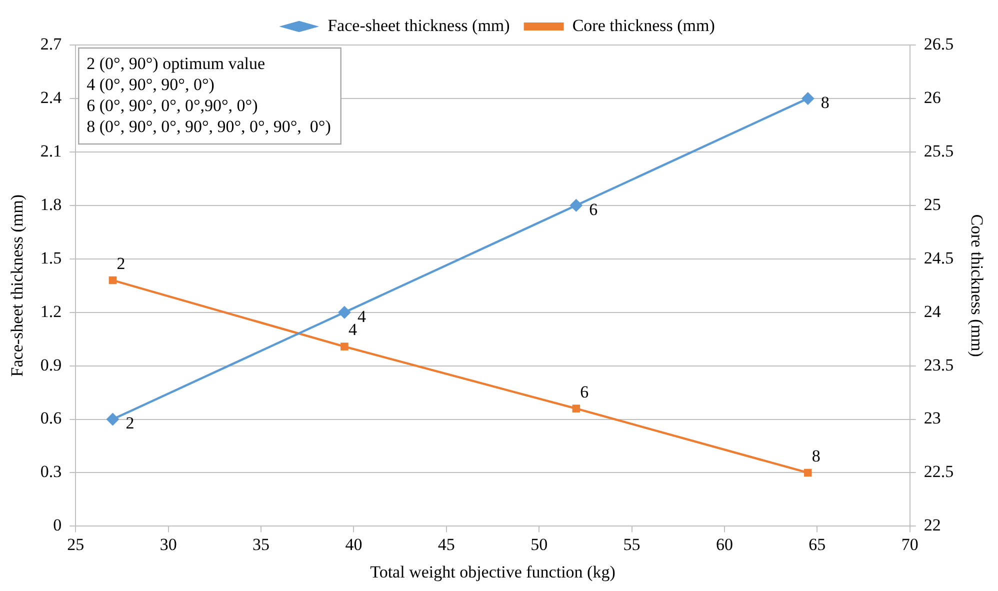 This screenshot has width=998, height=591. Describe the element at coordinates (939, 364) in the screenshot. I see `y2-tick-label: 23.5` at that location.